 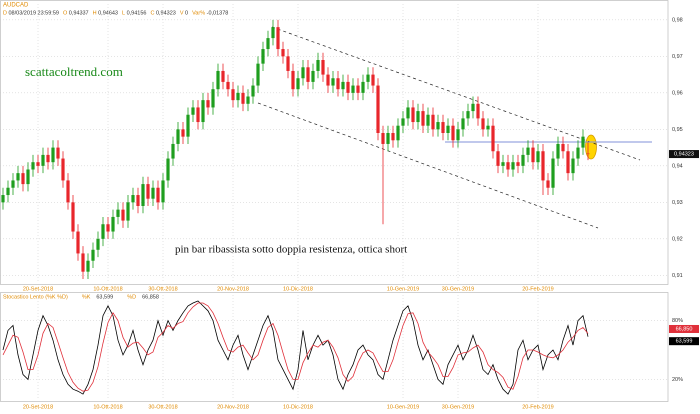 What do you see at coordinates (458, 407) in the screenshot?
I see `x-tick-label: 30-Gen-2019` at bounding box center [458, 407].